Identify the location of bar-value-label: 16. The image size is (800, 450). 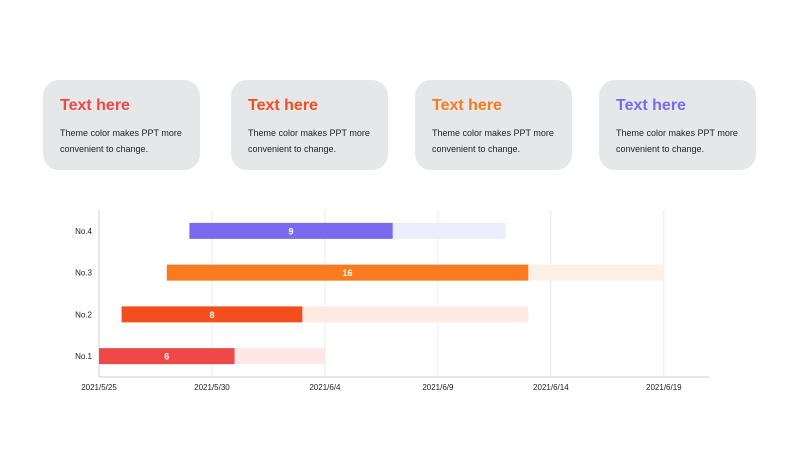
(348, 273).